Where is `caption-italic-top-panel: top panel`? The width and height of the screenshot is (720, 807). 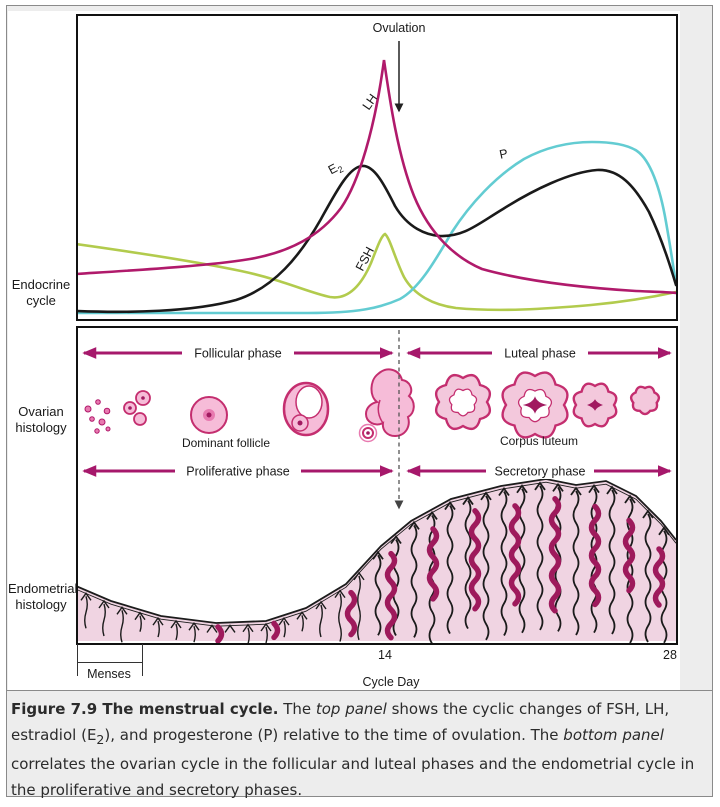 caption-italic-top-panel: top panel is located at coordinates (351, 709).